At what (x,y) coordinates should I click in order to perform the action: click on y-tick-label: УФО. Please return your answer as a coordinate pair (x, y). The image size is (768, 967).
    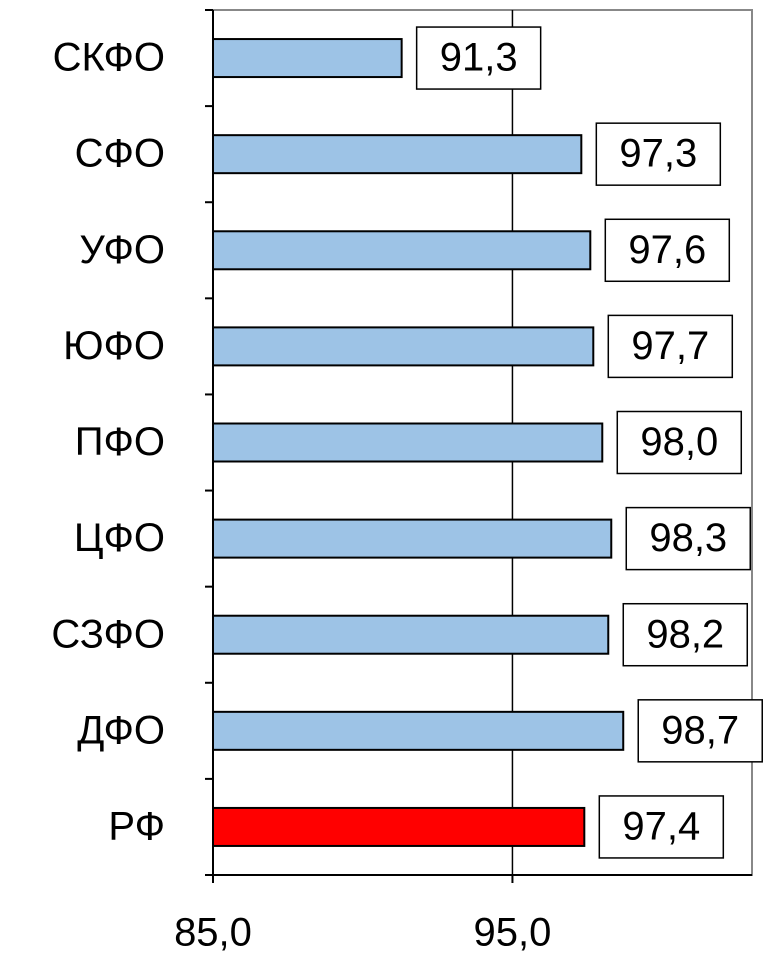
    Looking at the image, I should click on (122, 250).